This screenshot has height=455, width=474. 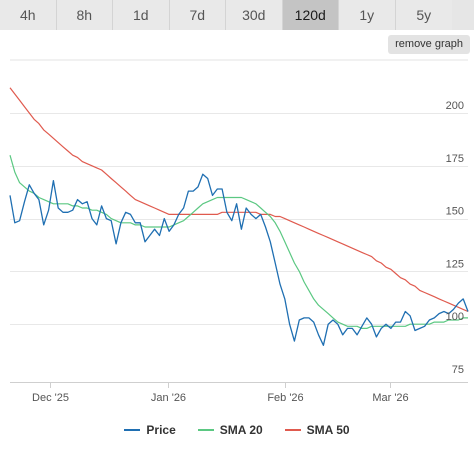 What do you see at coordinates (84, 15) in the screenshot?
I see `tab-8h: 8h` at bounding box center [84, 15].